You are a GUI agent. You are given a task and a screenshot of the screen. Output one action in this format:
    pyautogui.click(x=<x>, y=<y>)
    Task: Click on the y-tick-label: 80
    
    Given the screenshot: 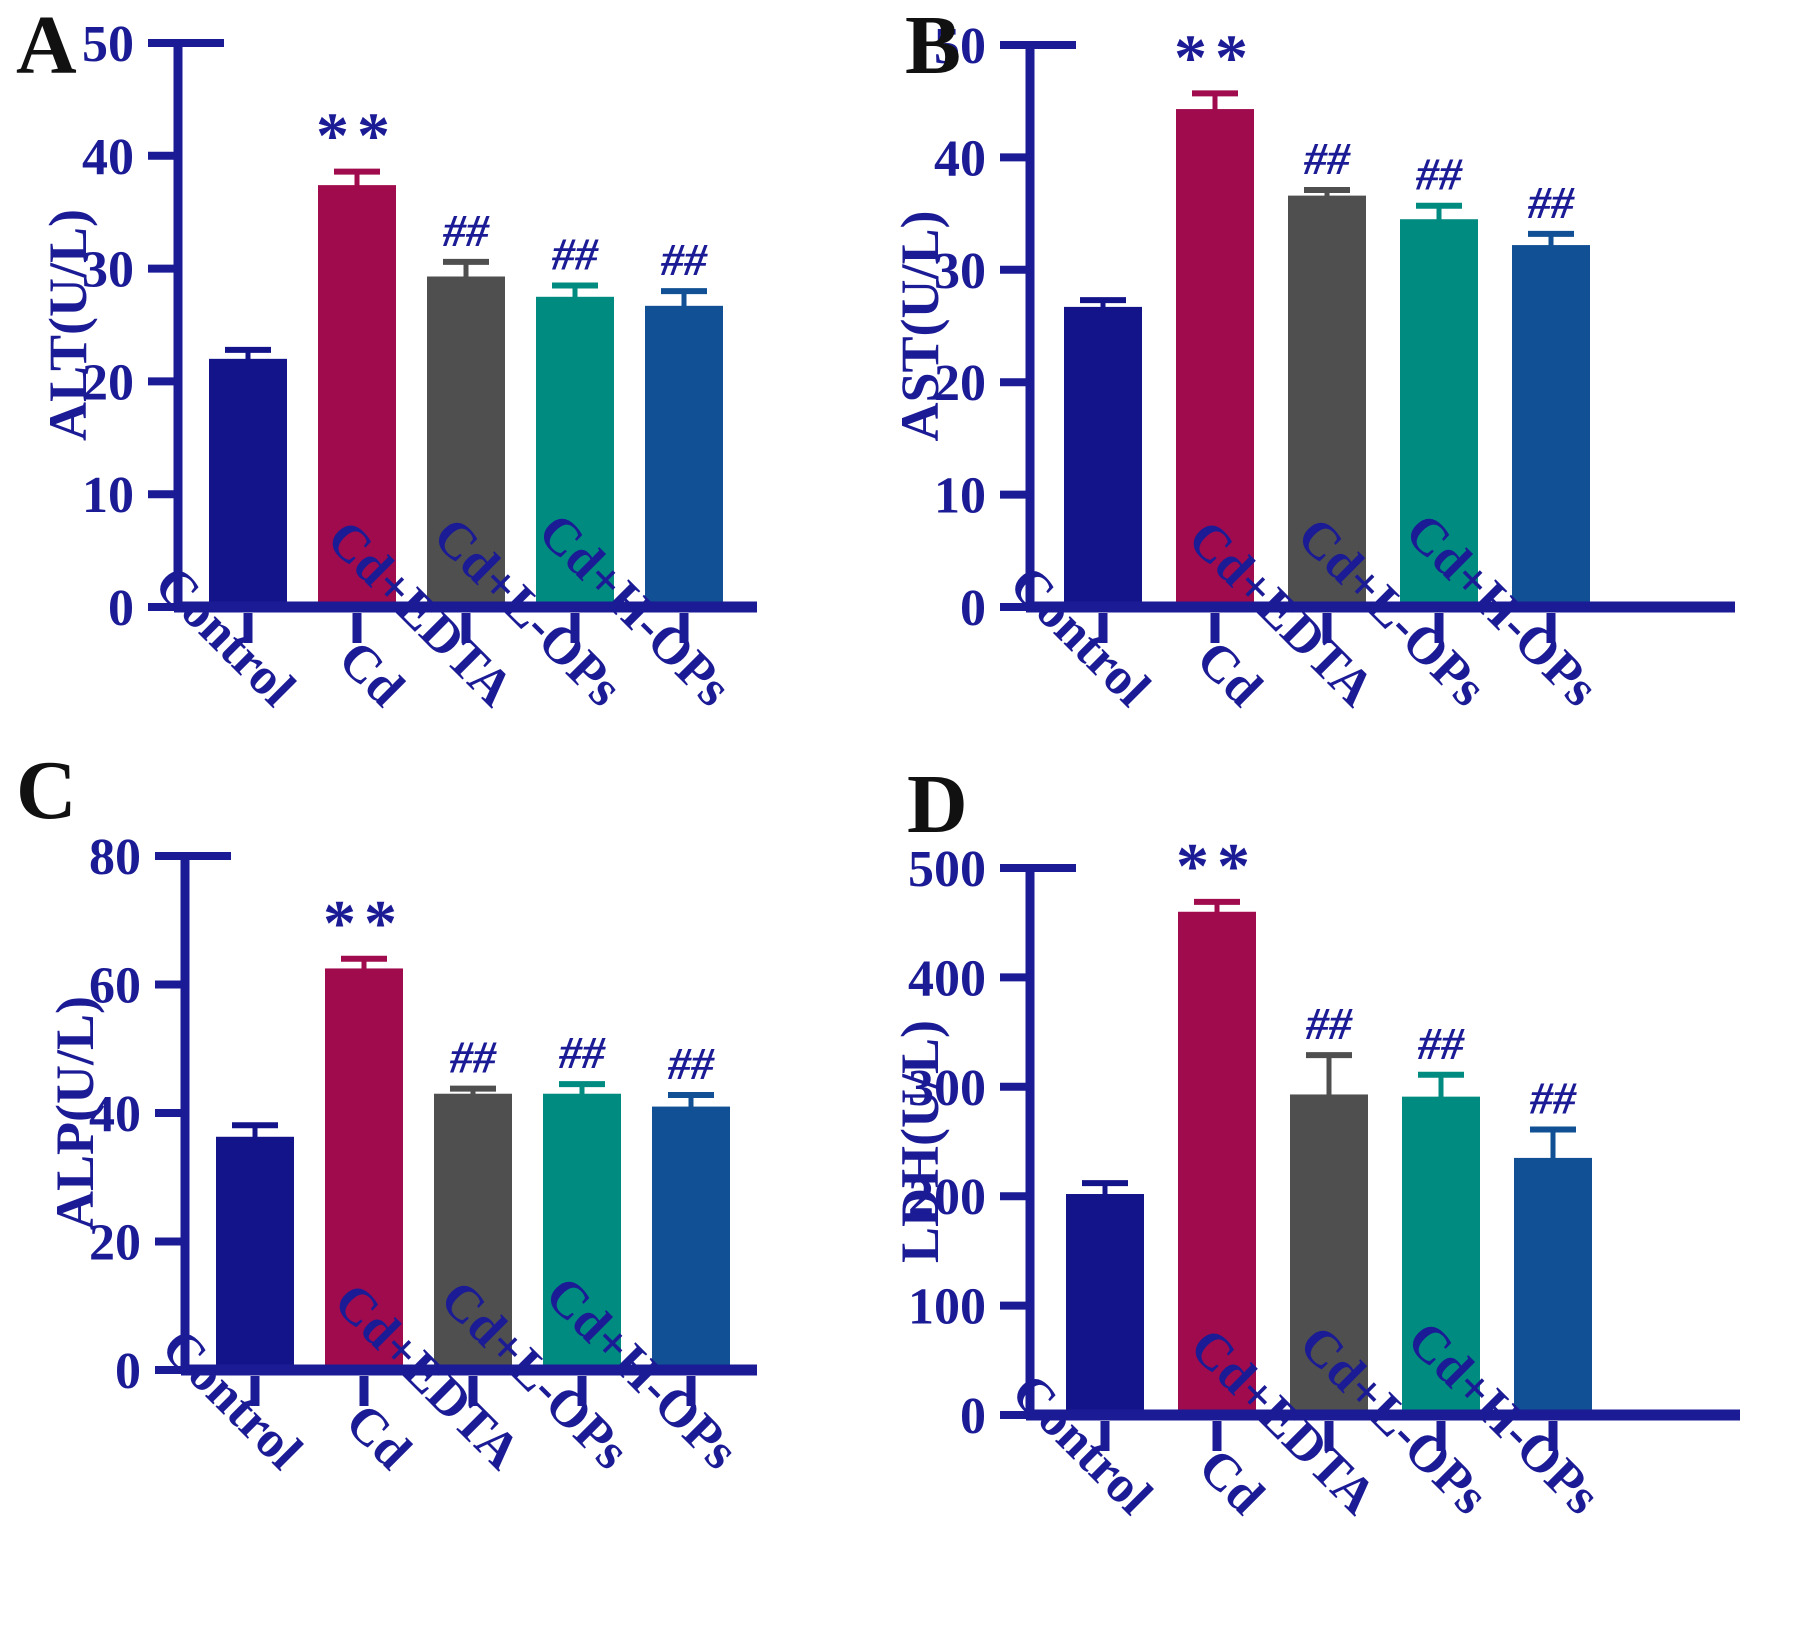 What is the action you would take?
    pyautogui.click(x=115, y=857)
    